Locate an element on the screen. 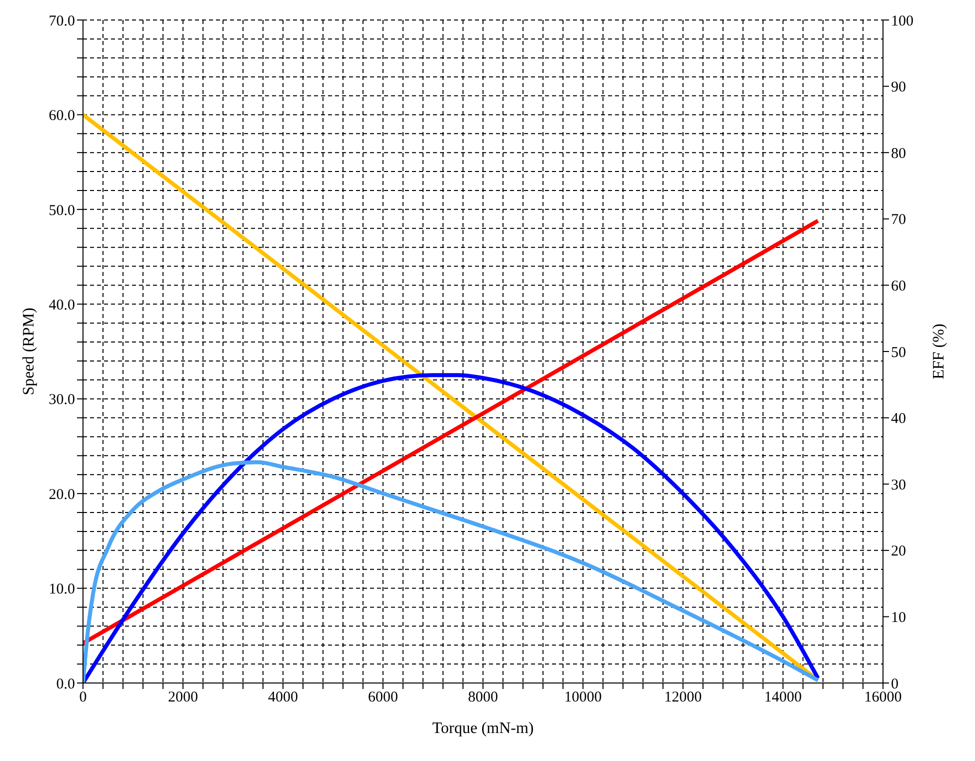 Image resolution: width=975 pixels, height=761 pixels. y-tick-label: 20.0 is located at coordinates (61, 494).